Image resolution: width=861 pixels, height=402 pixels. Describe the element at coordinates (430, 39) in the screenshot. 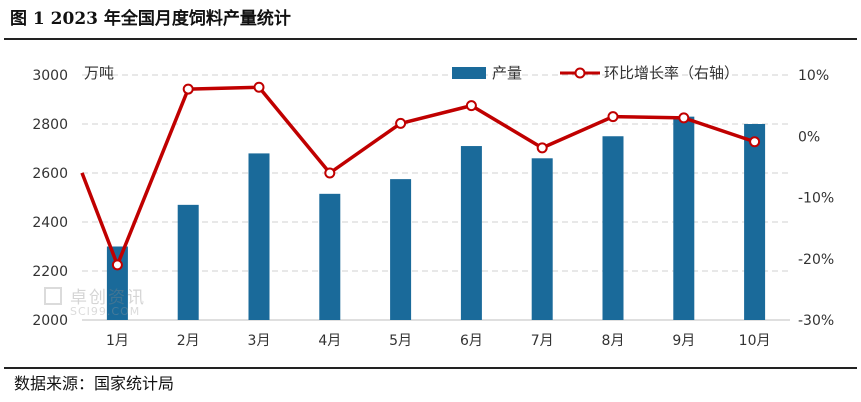

I see `top-rule` at that location.